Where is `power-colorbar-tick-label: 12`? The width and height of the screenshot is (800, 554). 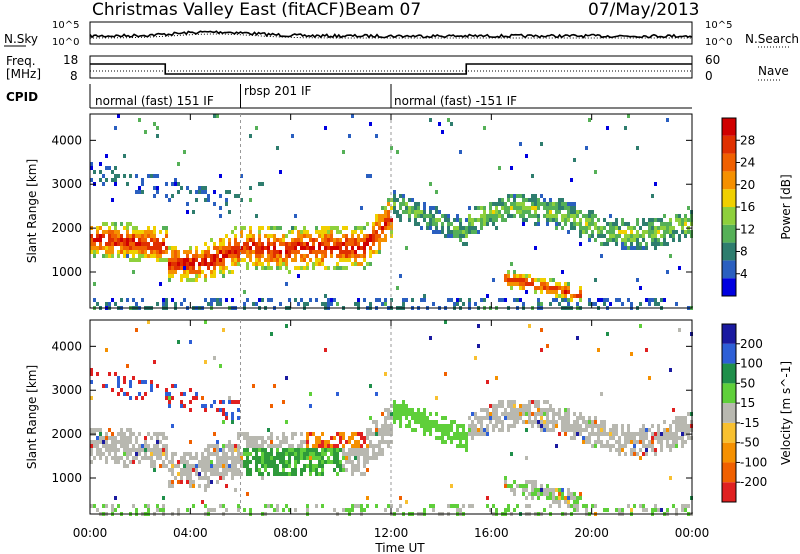
power-colorbar-tick-label: 12 is located at coordinates (747, 229).